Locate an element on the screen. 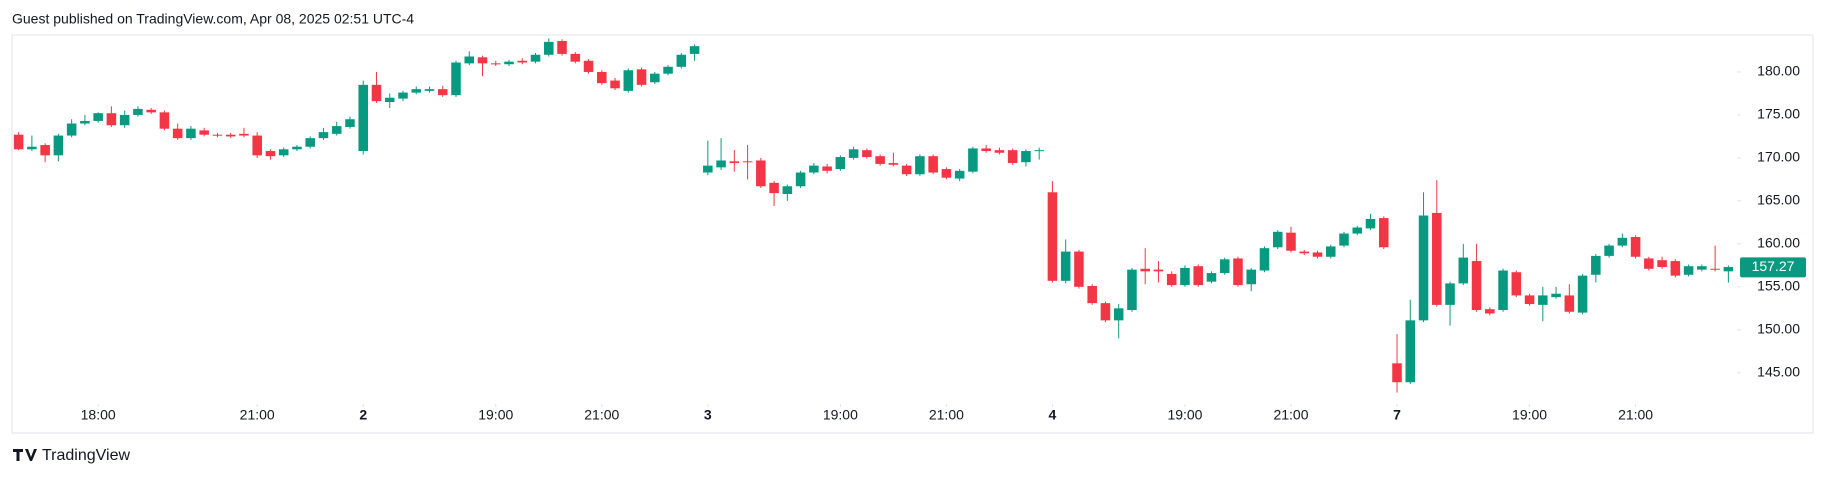 The height and width of the screenshot is (478, 1826). logo-icon is located at coordinates (25, 455).